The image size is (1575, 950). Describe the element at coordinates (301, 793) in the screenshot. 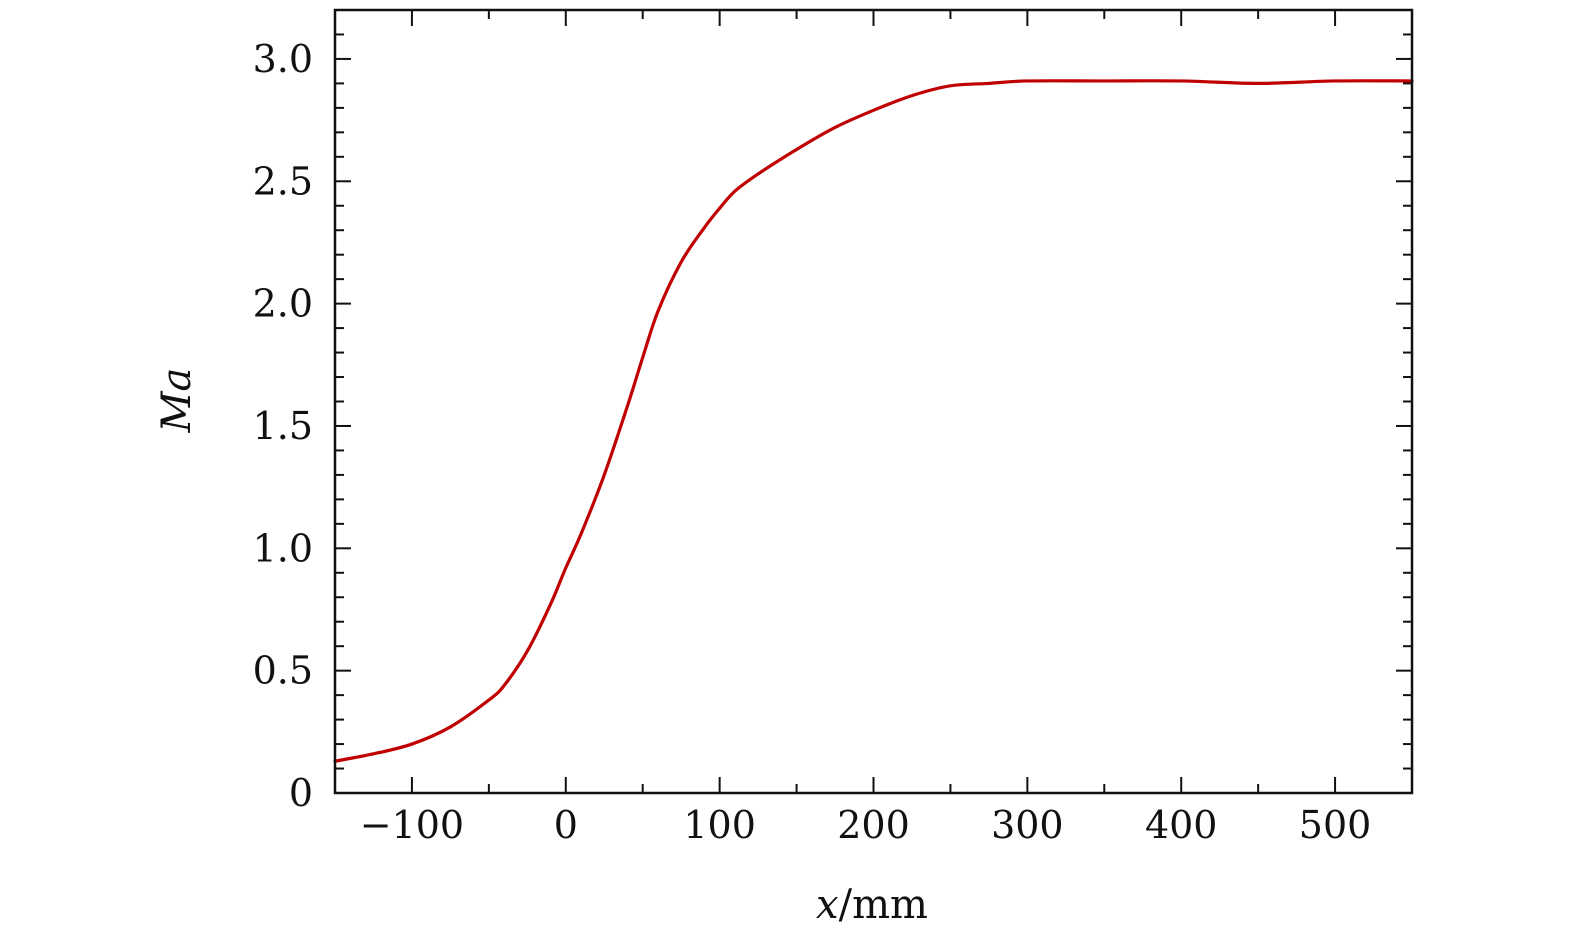

I see `y-tick-label: 0` at that location.